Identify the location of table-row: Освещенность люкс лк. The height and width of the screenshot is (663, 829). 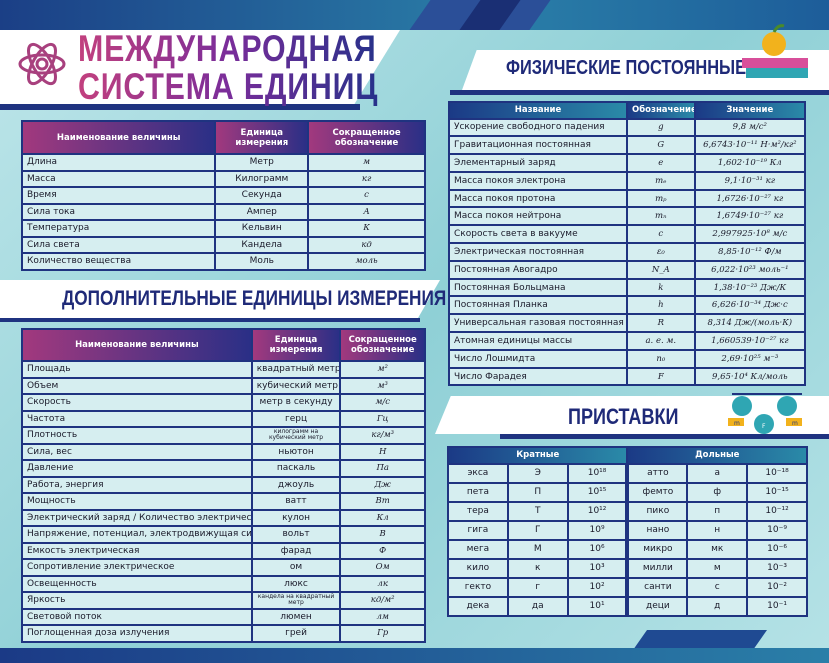
(223, 583).